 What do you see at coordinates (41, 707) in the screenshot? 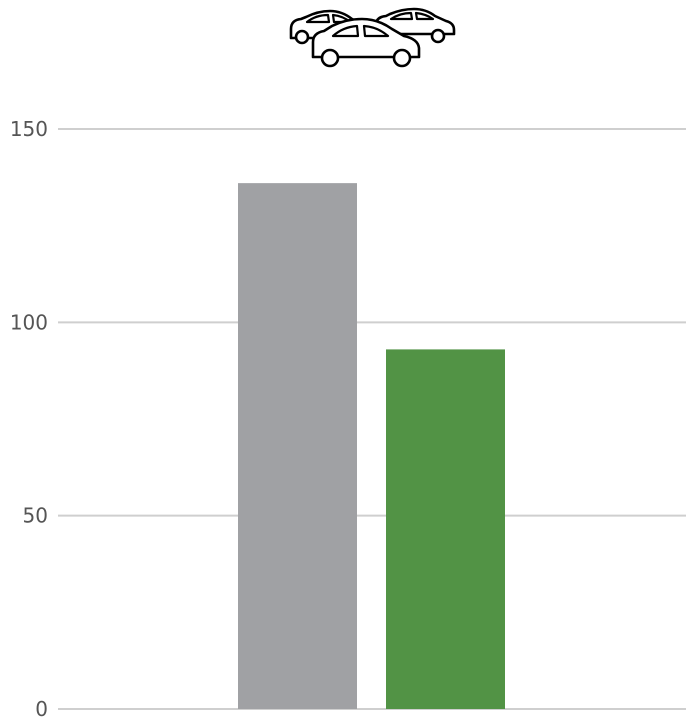
I see `y-tick-label: 0` at bounding box center [41, 707].